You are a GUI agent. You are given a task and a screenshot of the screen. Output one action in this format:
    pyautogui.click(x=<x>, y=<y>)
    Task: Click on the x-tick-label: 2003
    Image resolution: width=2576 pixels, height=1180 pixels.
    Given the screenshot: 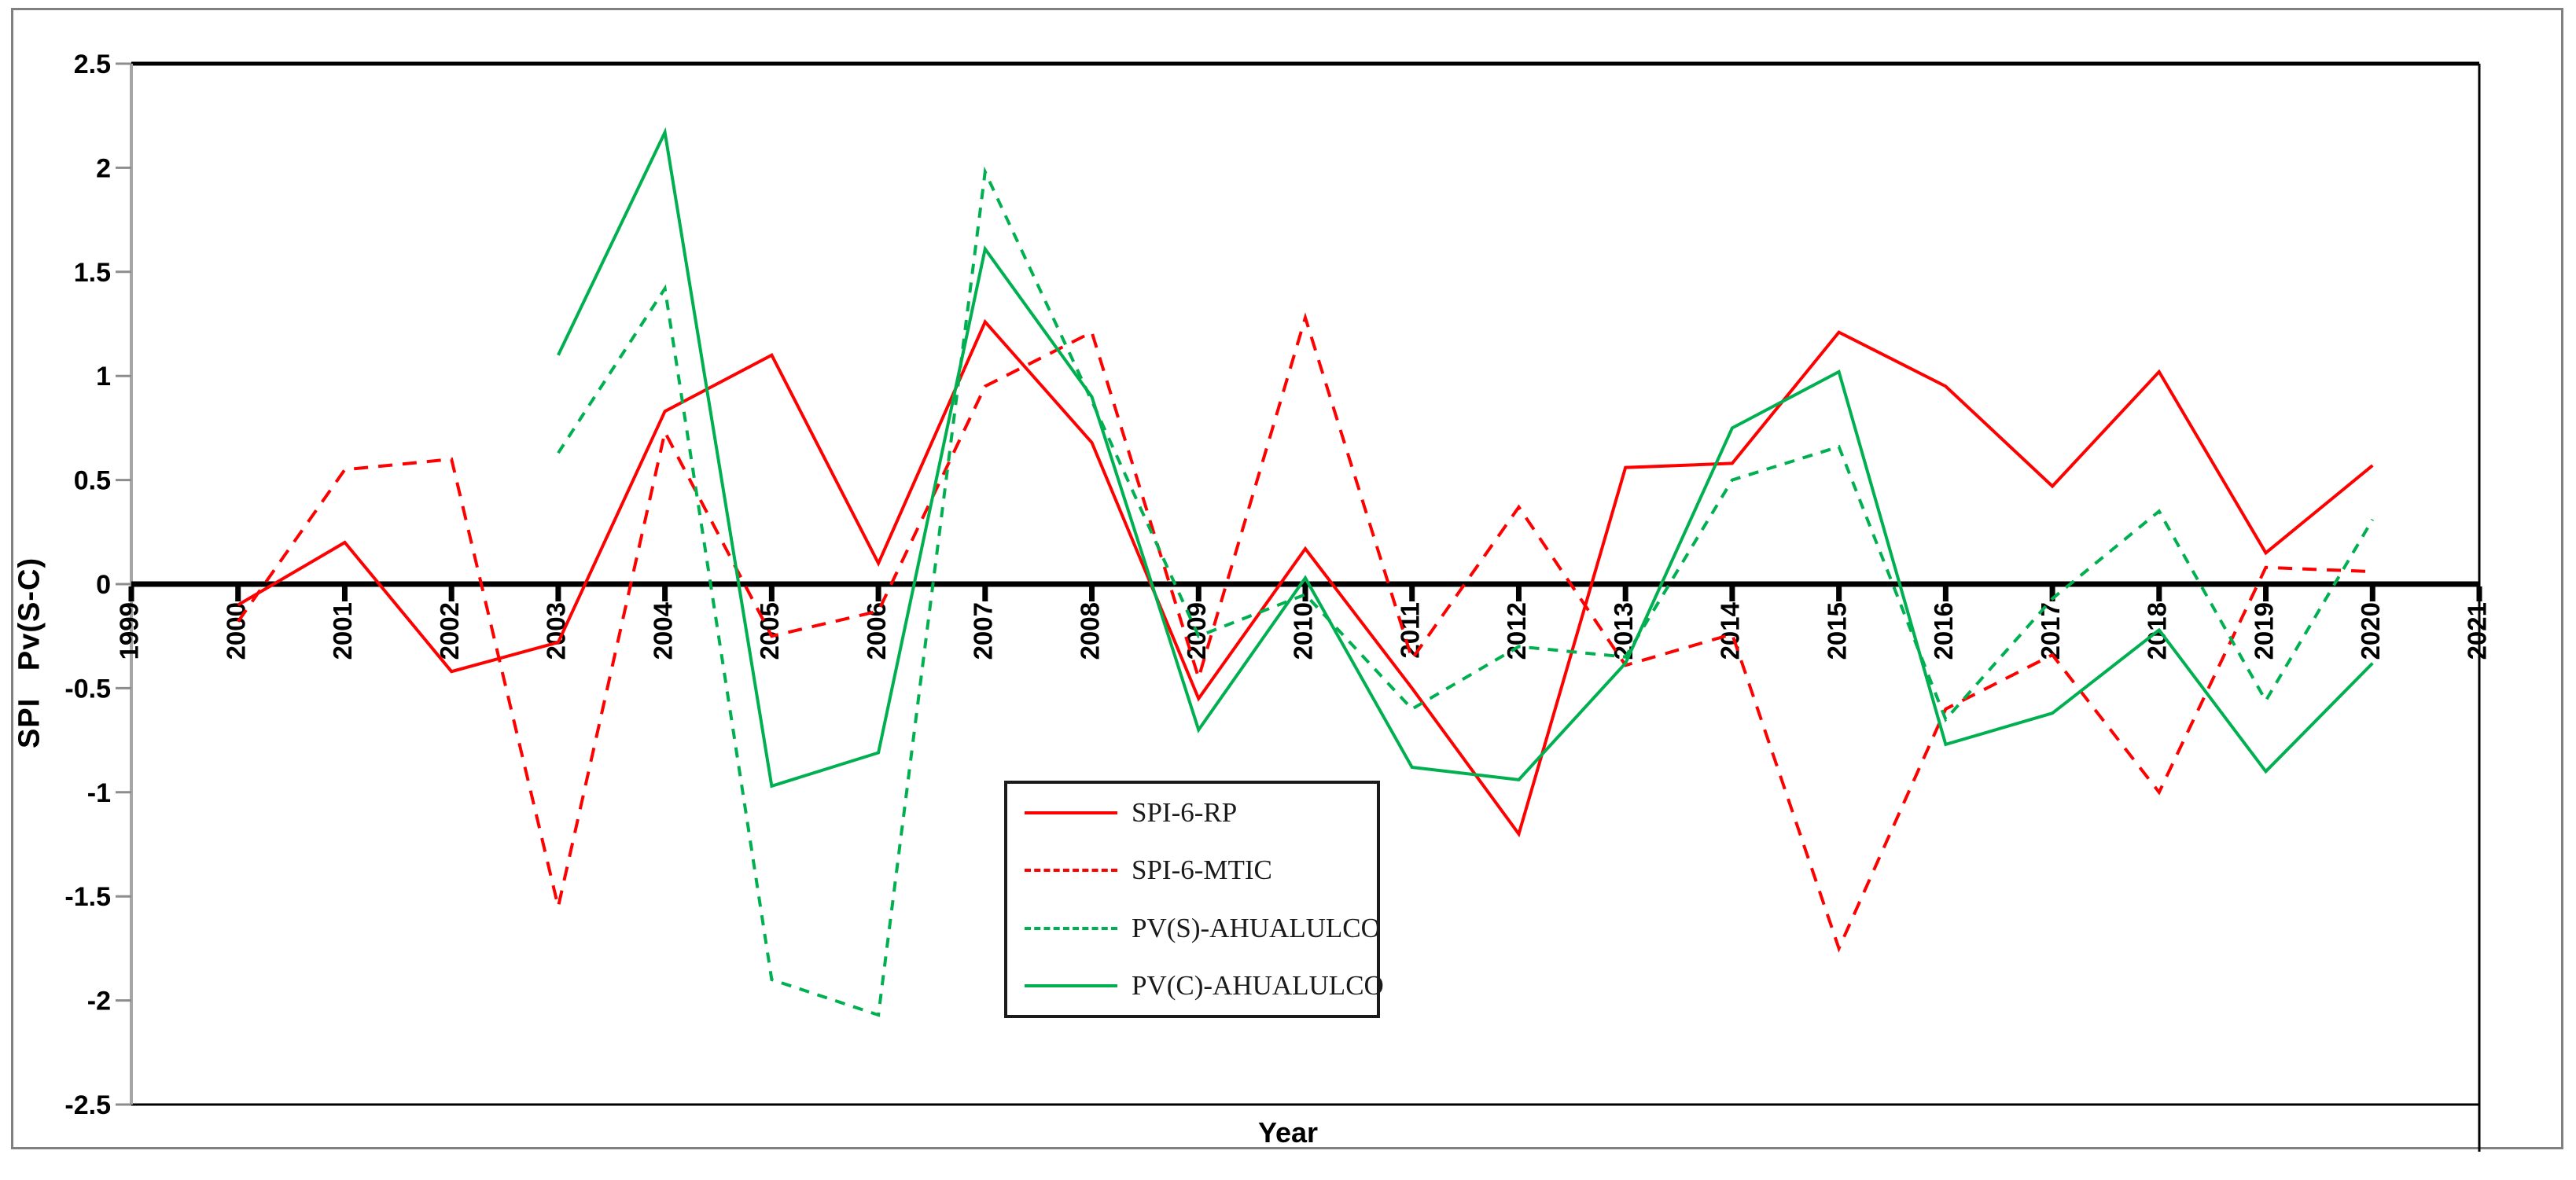 What is the action you would take?
    pyautogui.click(x=557, y=631)
    